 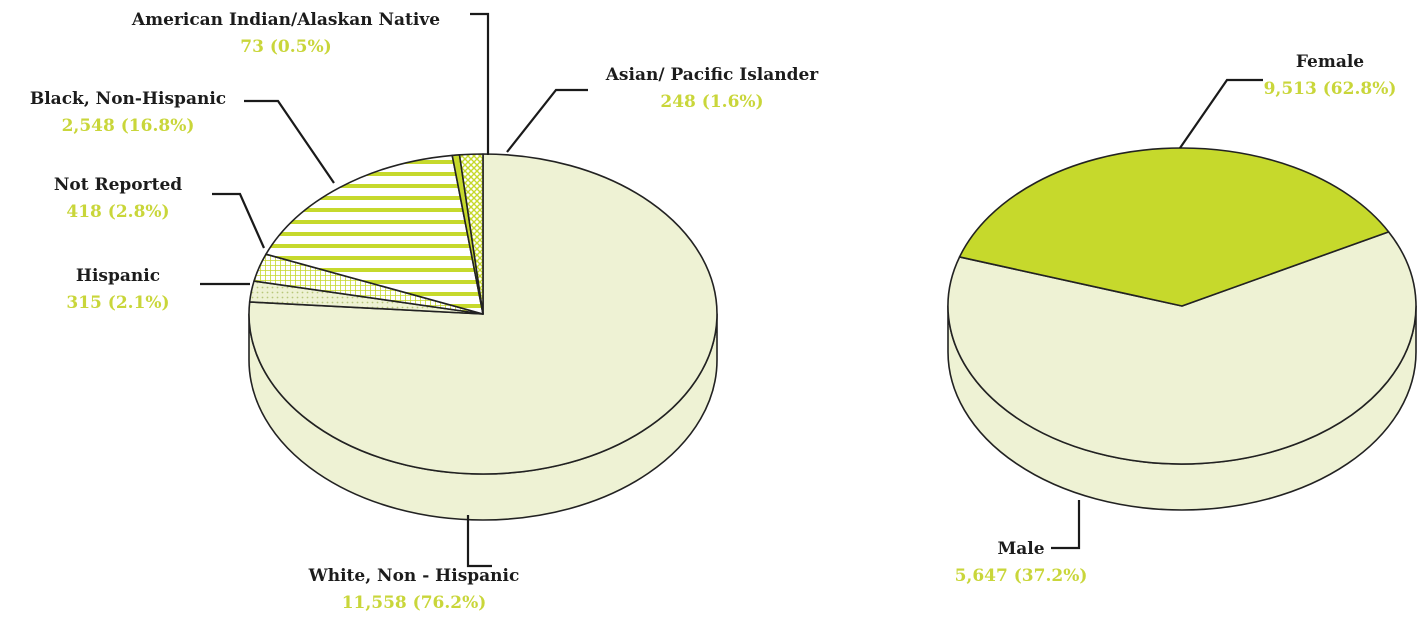 What do you see at coordinates (547, 120) in the screenshot?
I see `leader-line-asian-pacific-islander` at bounding box center [547, 120].